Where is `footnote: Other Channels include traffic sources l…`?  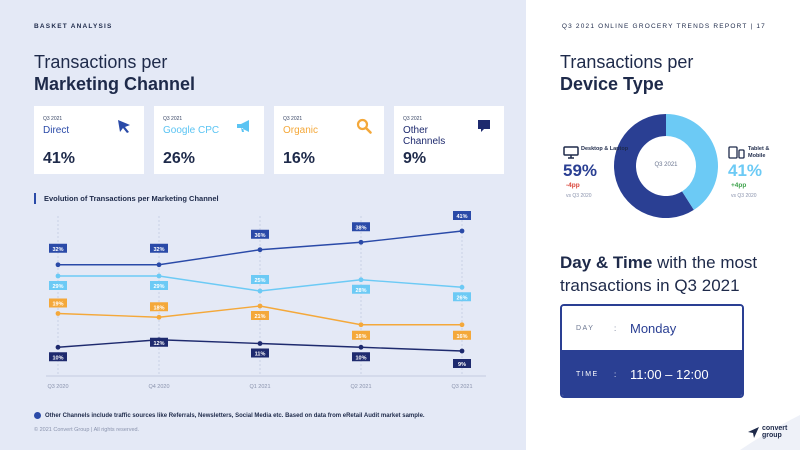
footnote: Other Channels include traffic sources l… is located at coordinates (229, 415).